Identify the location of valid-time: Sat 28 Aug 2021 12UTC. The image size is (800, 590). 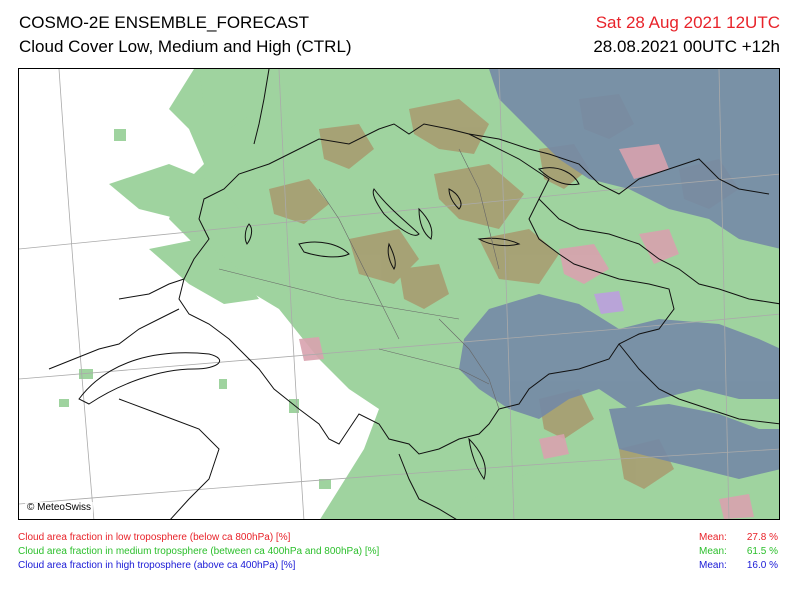
(687, 22).